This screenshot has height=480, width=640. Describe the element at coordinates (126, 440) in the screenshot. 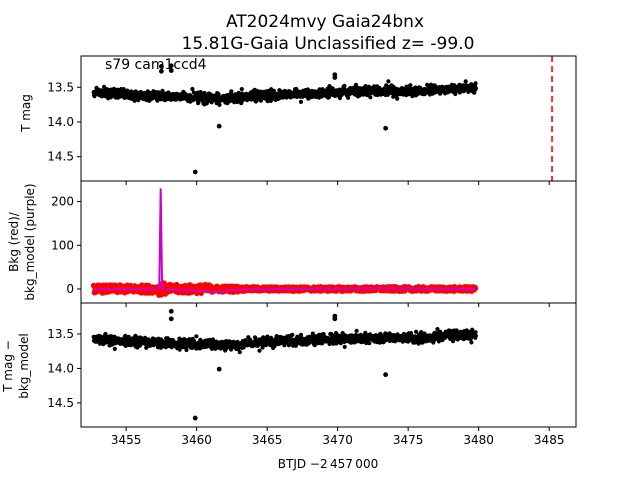

I see `xtick-label: 3455` at that location.